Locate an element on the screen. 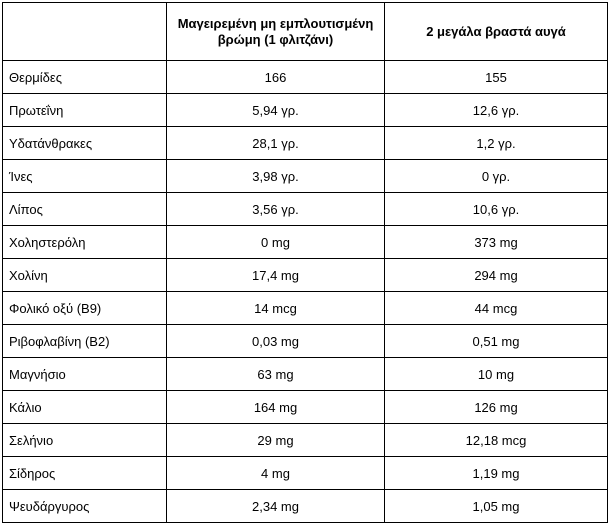 The height and width of the screenshot is (523, 610). table-row: Χοληστερόλη 0 mg 373 mg is located at coordinates (305, 242).